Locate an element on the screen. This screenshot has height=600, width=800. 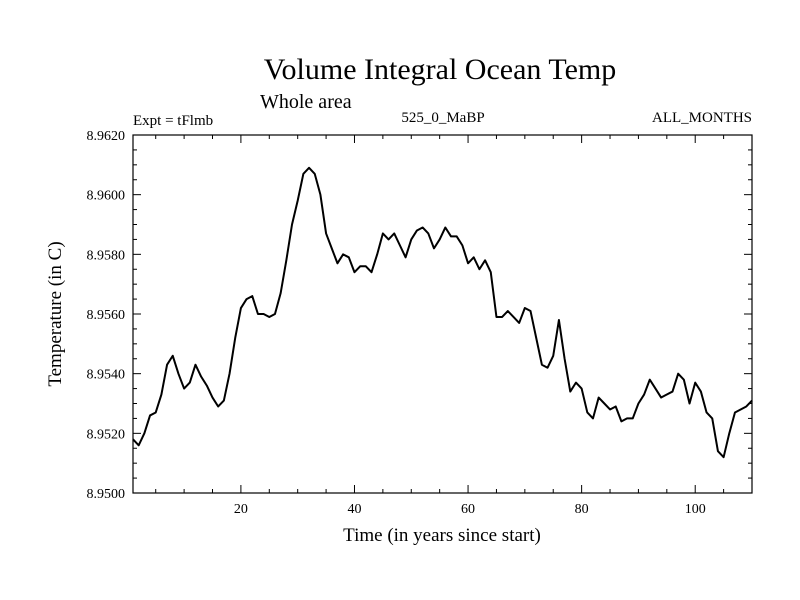
x-tick-label: 20 is located at coordinates (241, 509).